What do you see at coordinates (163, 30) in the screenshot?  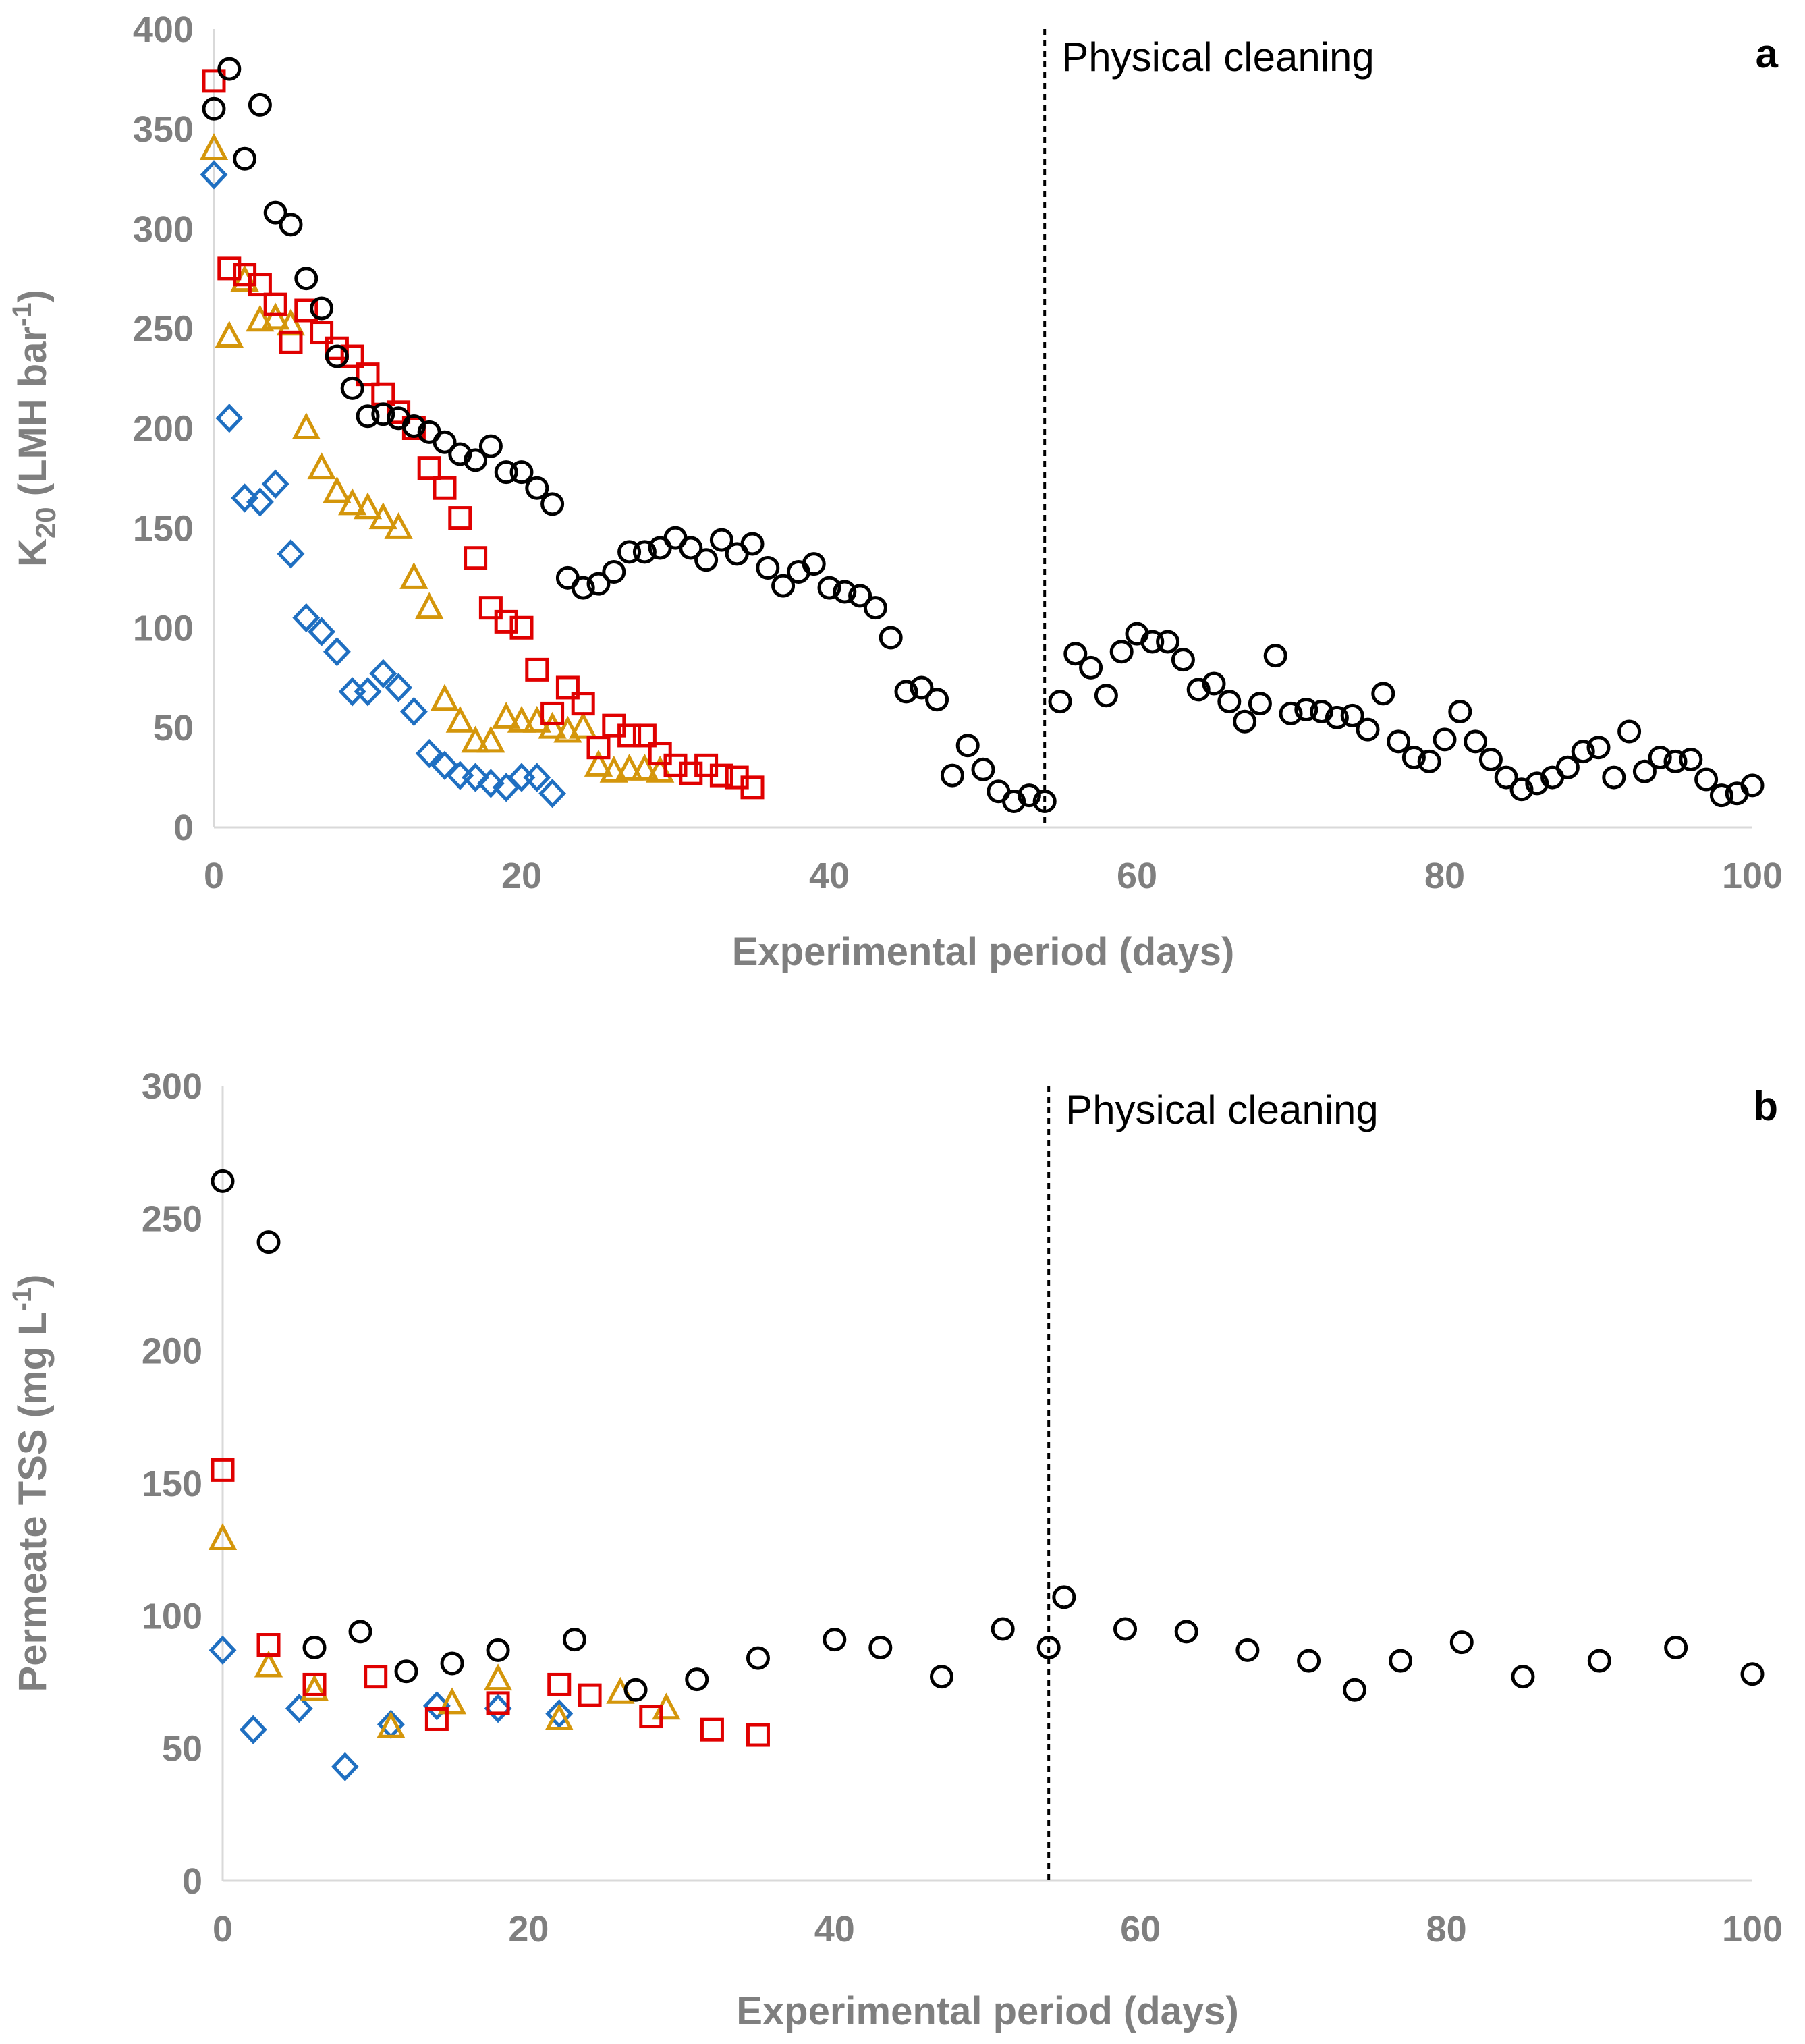 I see `panel-a-y-tick-label: 400` at bounding box center [163, 30].